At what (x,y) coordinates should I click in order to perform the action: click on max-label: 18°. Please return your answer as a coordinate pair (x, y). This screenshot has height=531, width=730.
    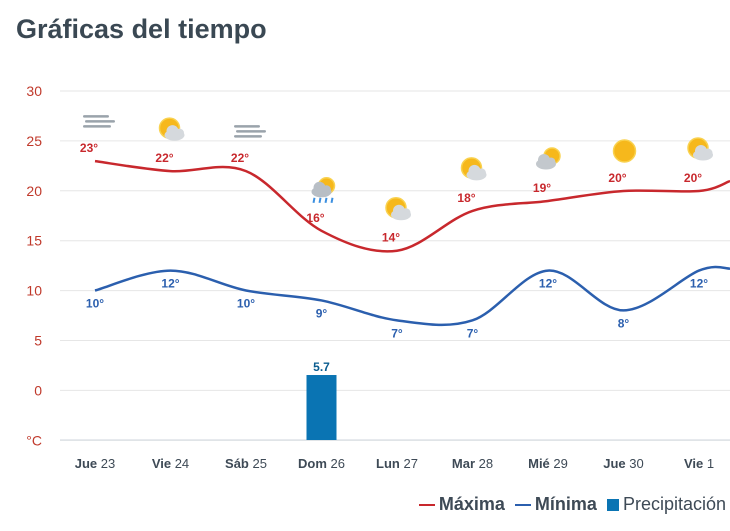
    Looking at the image, I should click on (466, 198).